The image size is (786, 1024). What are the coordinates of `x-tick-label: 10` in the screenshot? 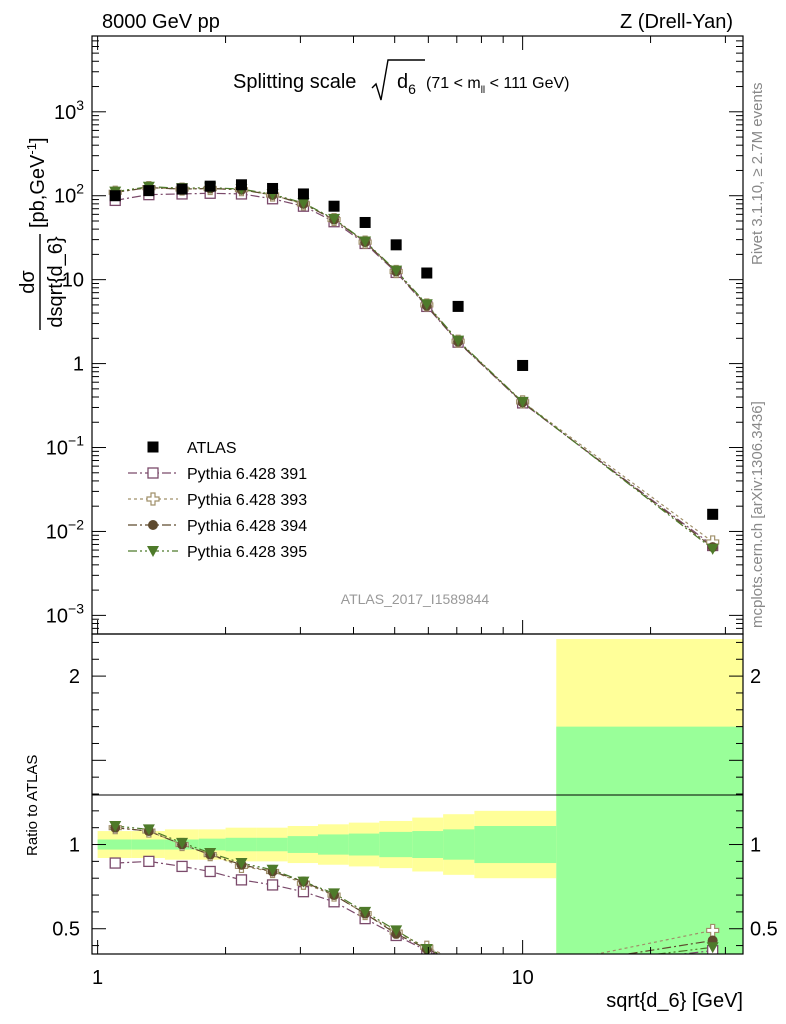 It's located at (523, 978).